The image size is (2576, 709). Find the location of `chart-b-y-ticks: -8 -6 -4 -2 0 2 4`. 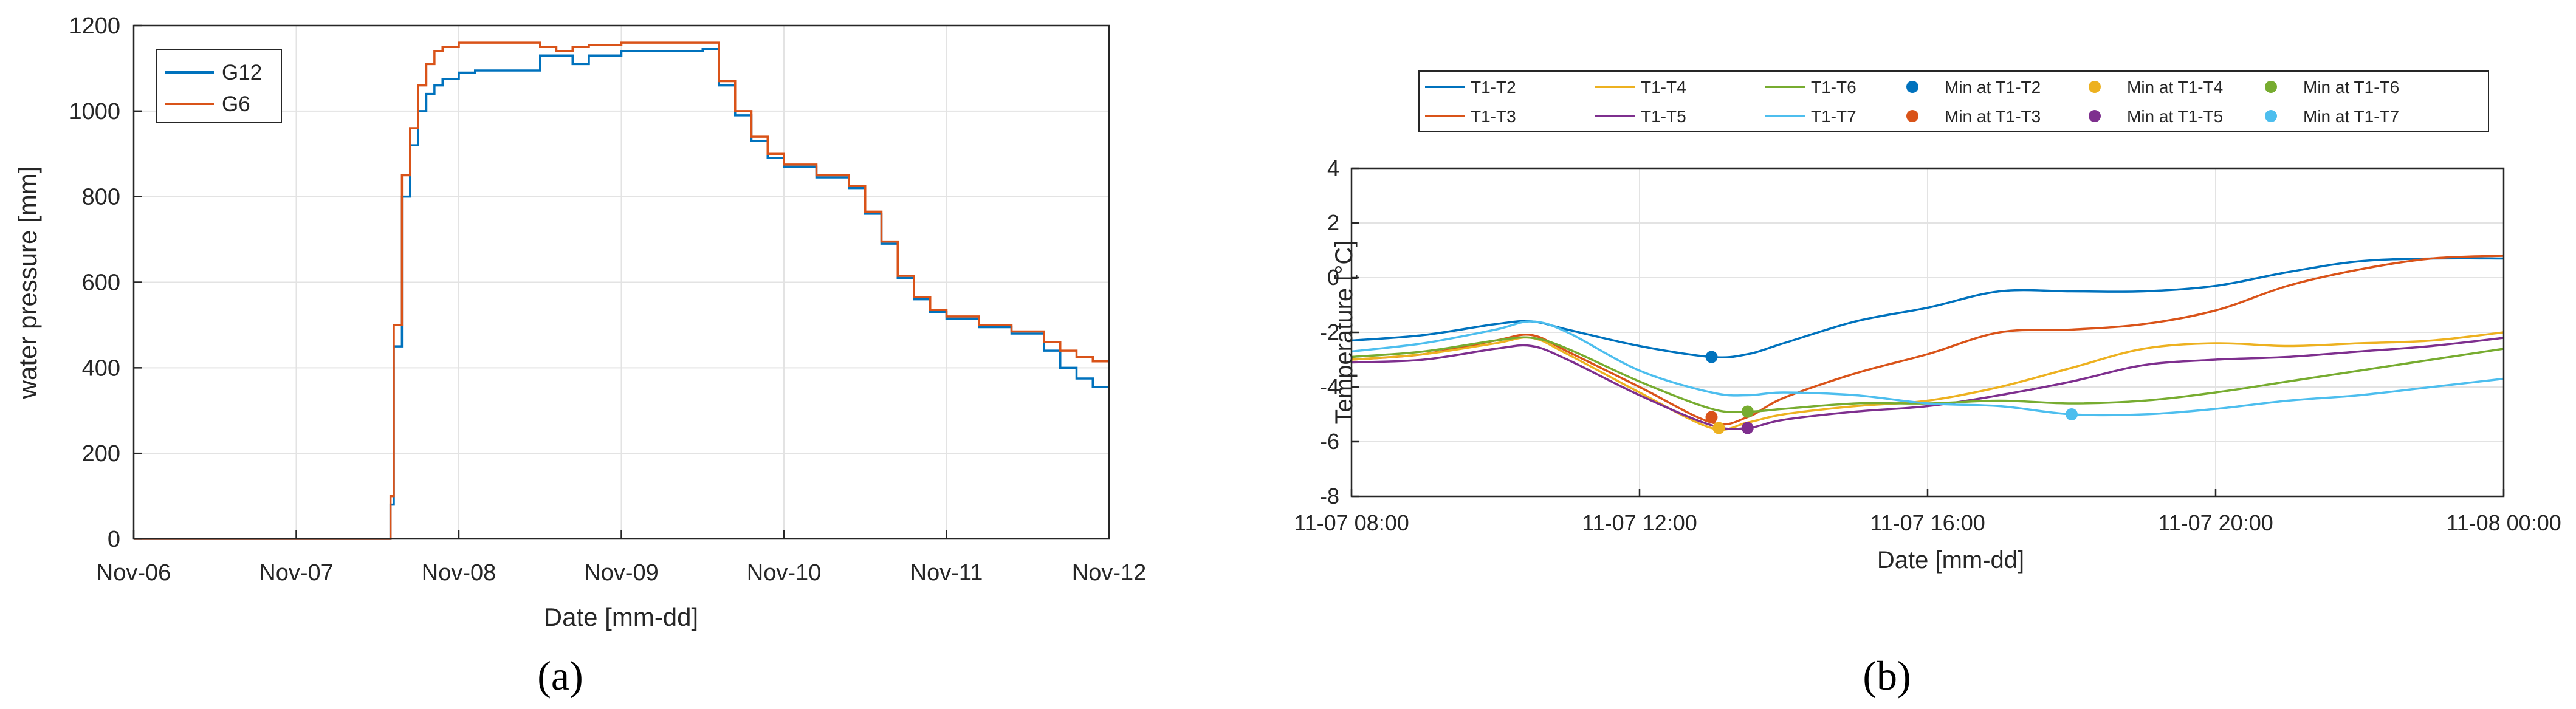

chart-b-y-ticks: -8 -6 -4 -2 0 2 4 is located at coordinates (1339, 333).